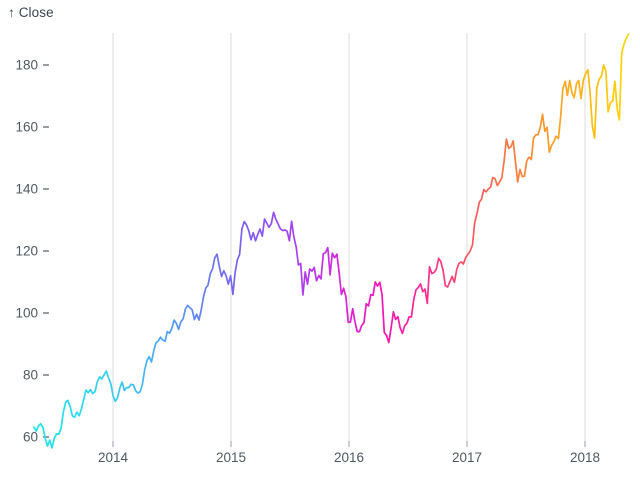  What do you see at coordinates (26, 189) in the screenshot?
I see `y-tick-label: 140` at bounding box center [26, 189].